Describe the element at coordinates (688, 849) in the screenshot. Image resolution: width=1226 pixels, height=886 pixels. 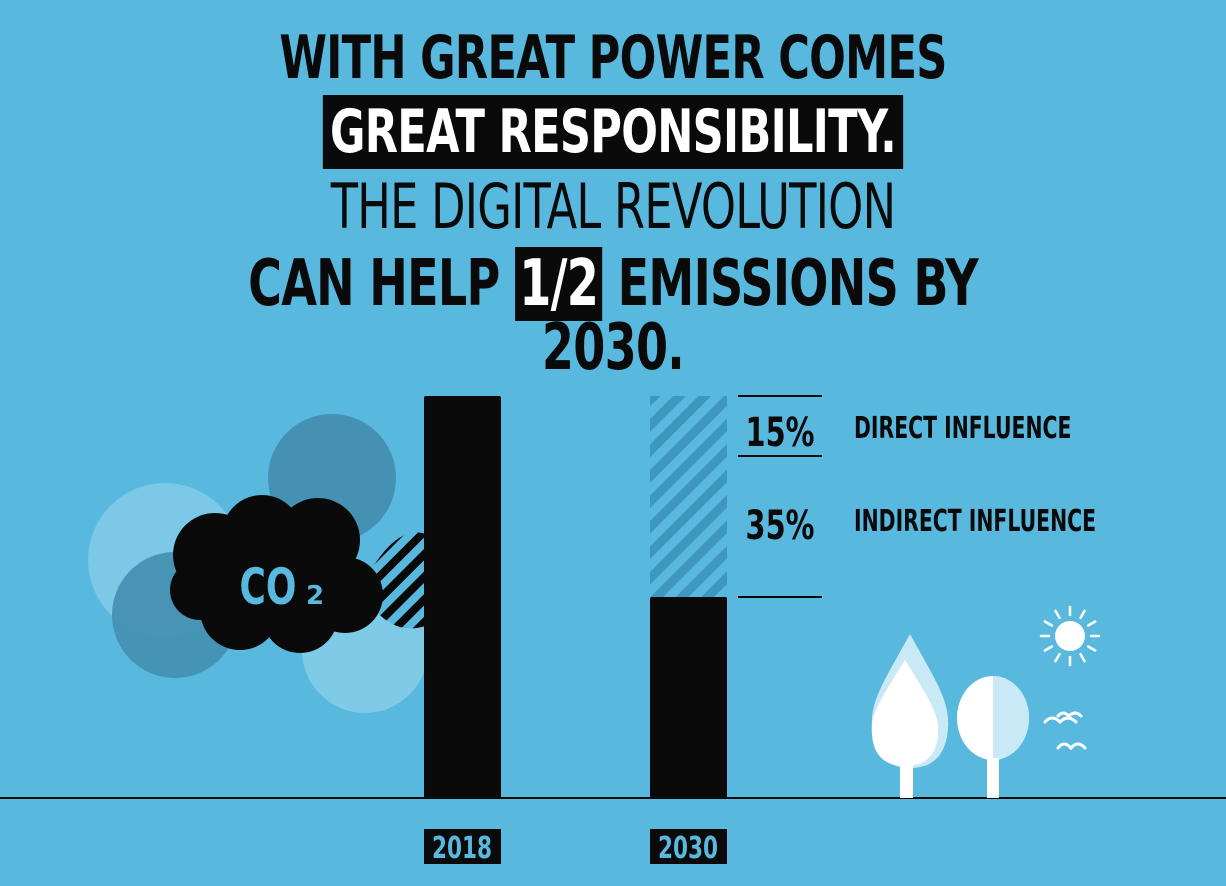
I see `category-label-2030: 2030` at that location.